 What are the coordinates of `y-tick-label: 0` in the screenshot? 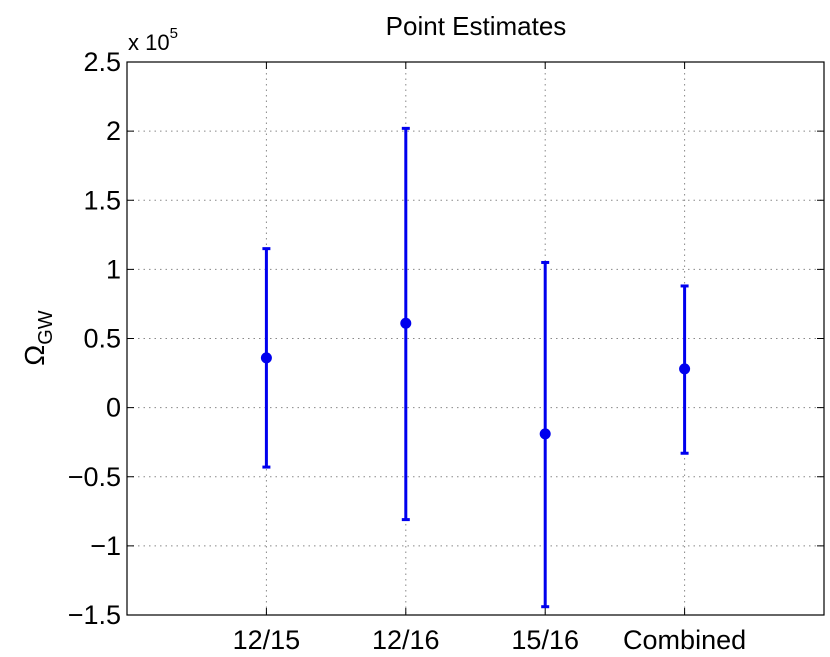 It's located at (113, 408).